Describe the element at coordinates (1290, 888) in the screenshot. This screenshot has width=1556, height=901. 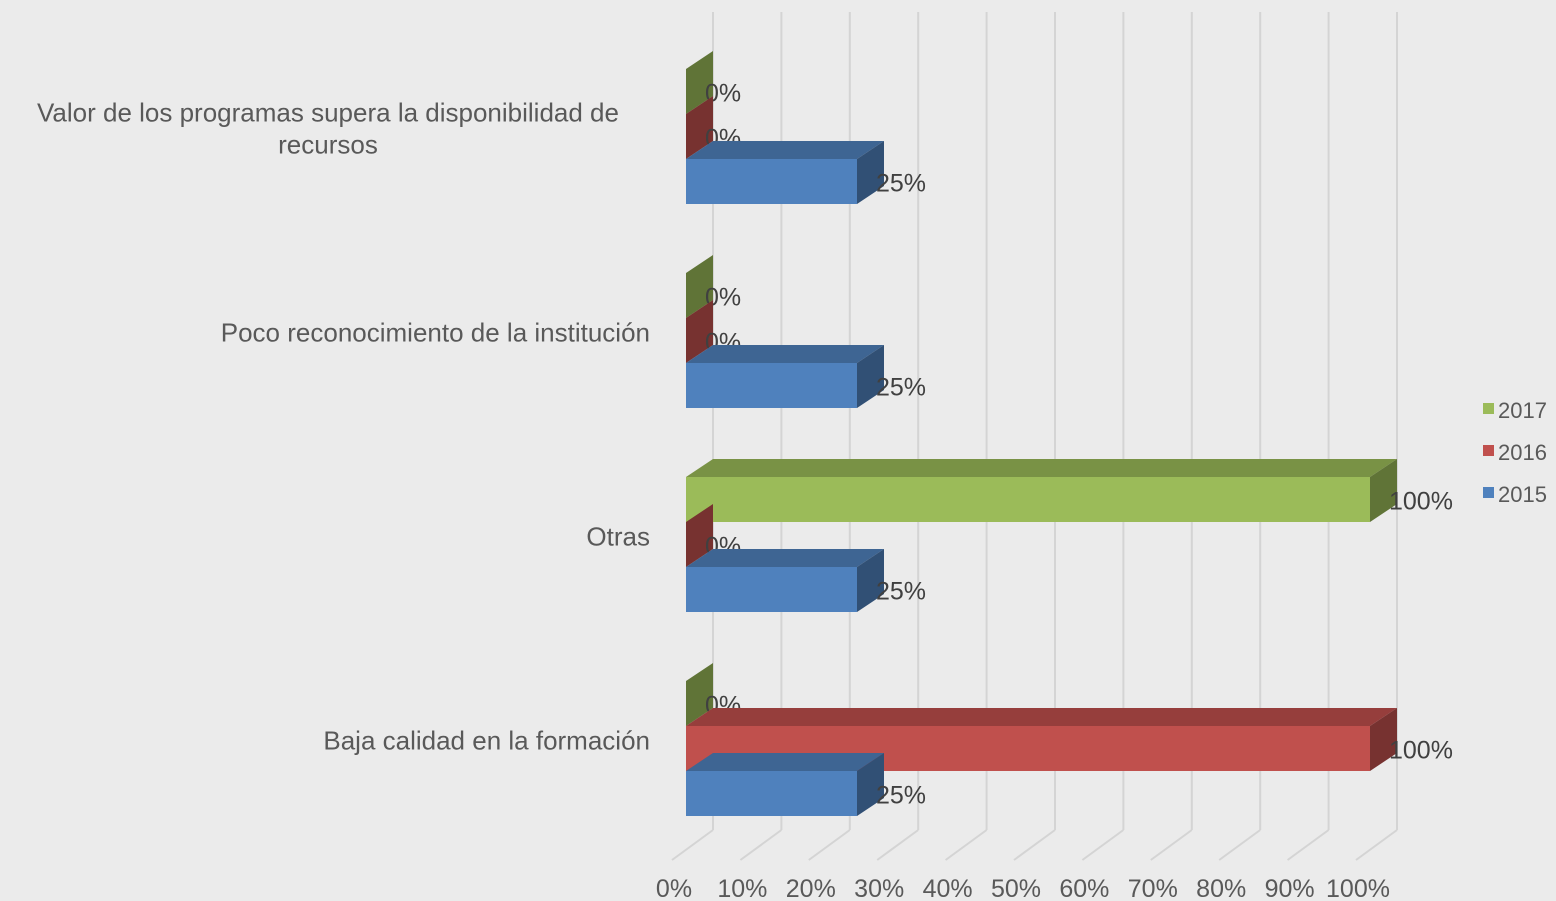
I see `x-tick-label: 90%` at that location.